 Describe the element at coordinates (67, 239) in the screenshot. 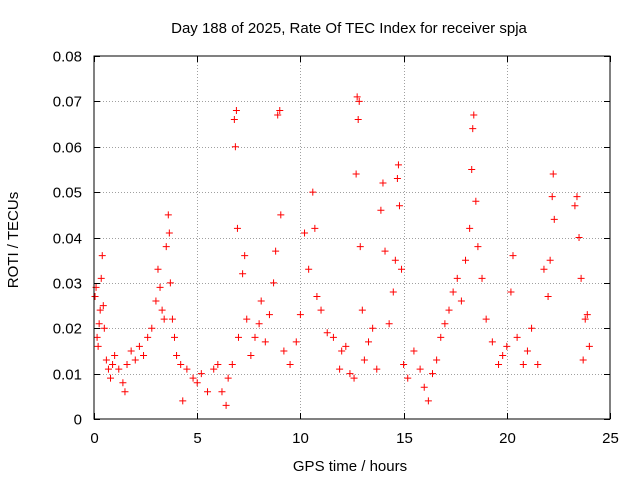

I see `y-tick-label: 0.04` at that location.